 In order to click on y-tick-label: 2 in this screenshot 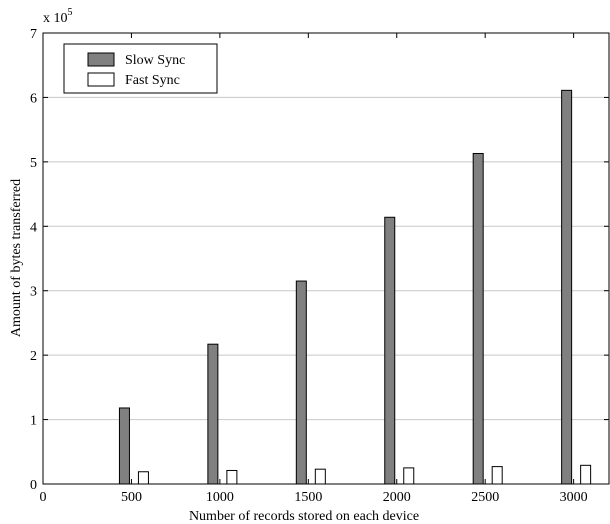, I will do `click(33, 356)`.